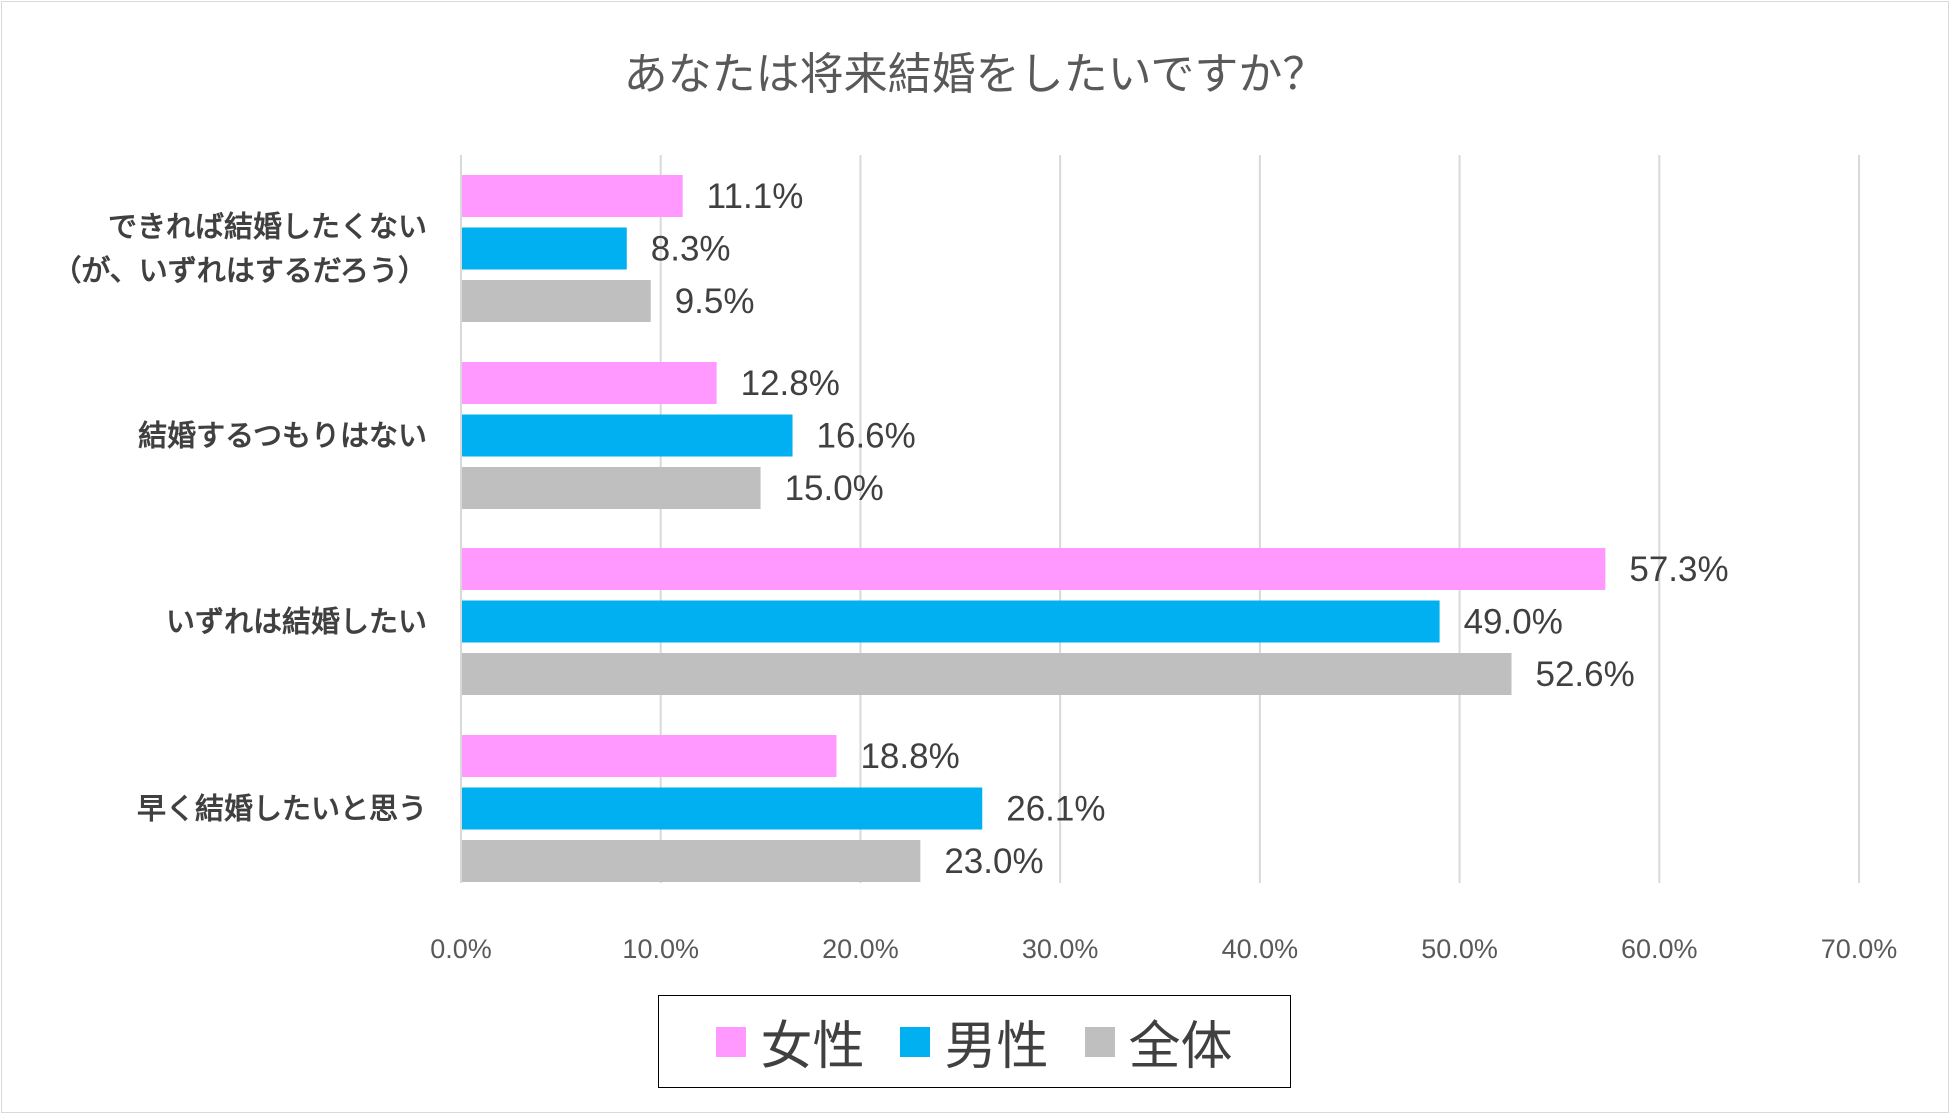 This screenshot has height=1114, width=1950. I want to click on data-label: 11.1%, so click(755, 196).